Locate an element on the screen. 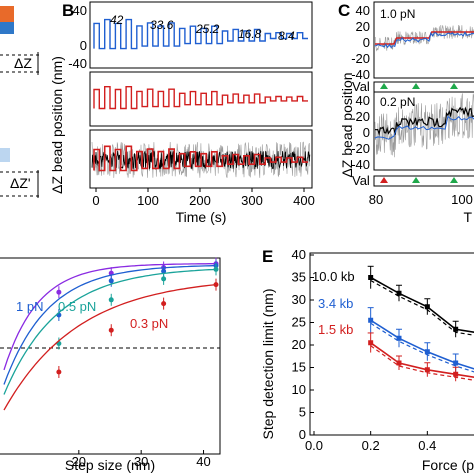  panel-d-xlabel: Step size (nm) is located at coordinates (110, 465).